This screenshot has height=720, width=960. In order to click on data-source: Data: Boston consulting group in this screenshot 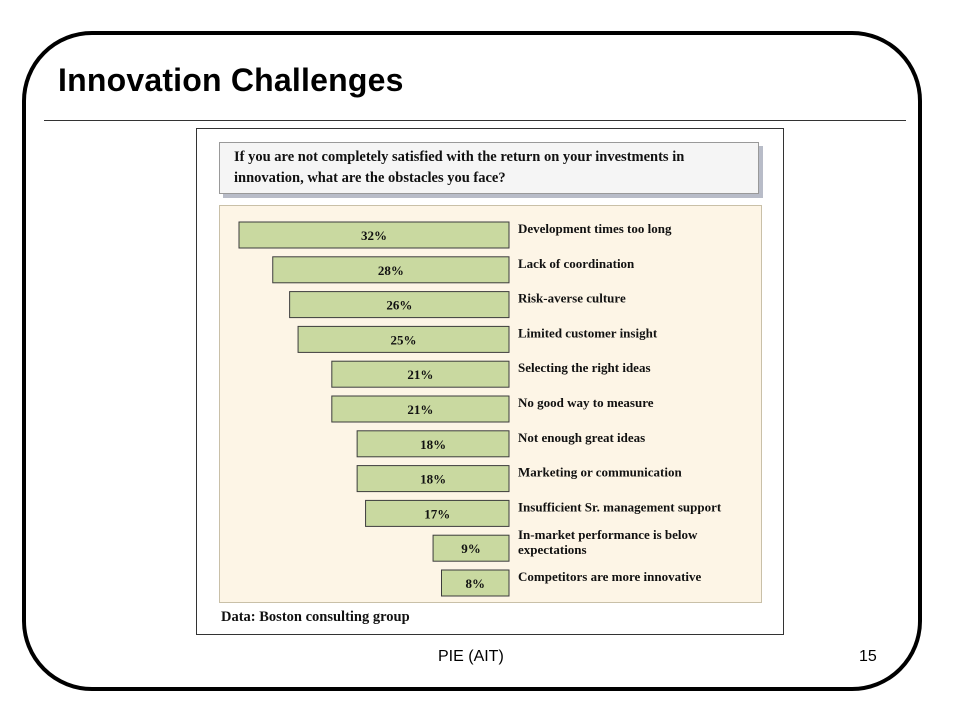, I will do `click(315, 617)`.